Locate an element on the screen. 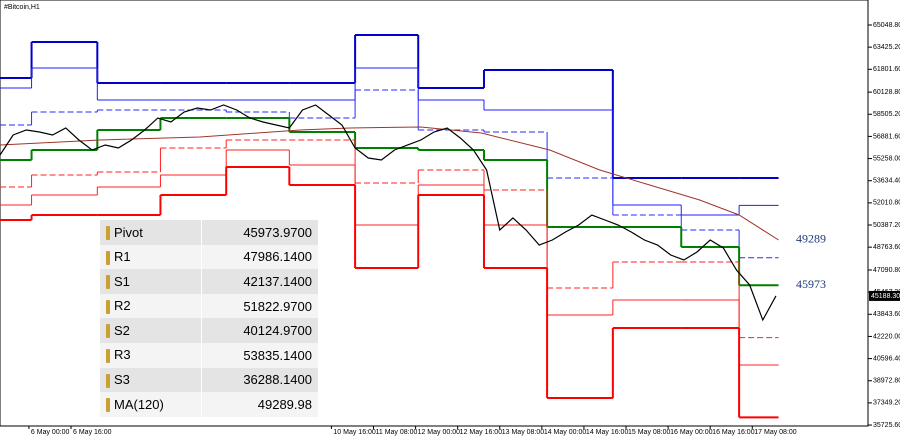 The image size is (900, 436). x-tick-label: 11 May 08:00 is located at coordinates (397, 432).